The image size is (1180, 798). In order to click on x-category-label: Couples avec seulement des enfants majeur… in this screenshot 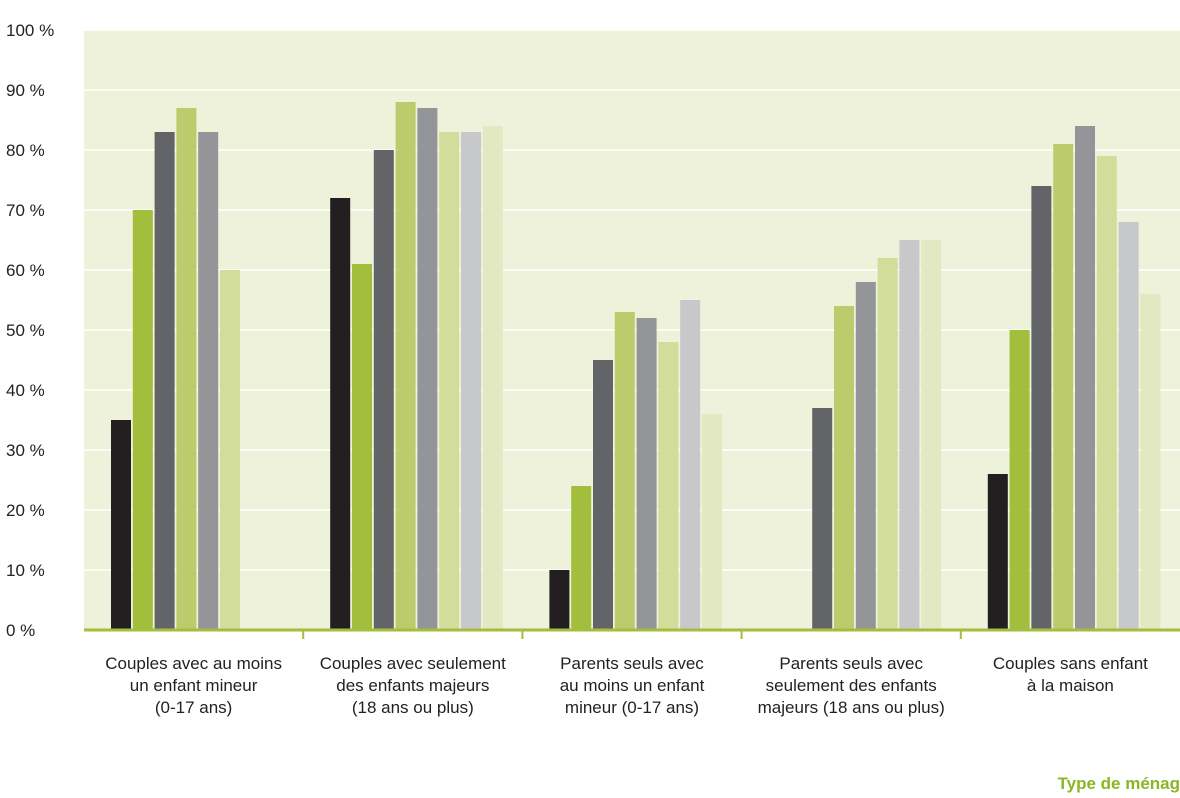, I will do `click(413, 685)`.